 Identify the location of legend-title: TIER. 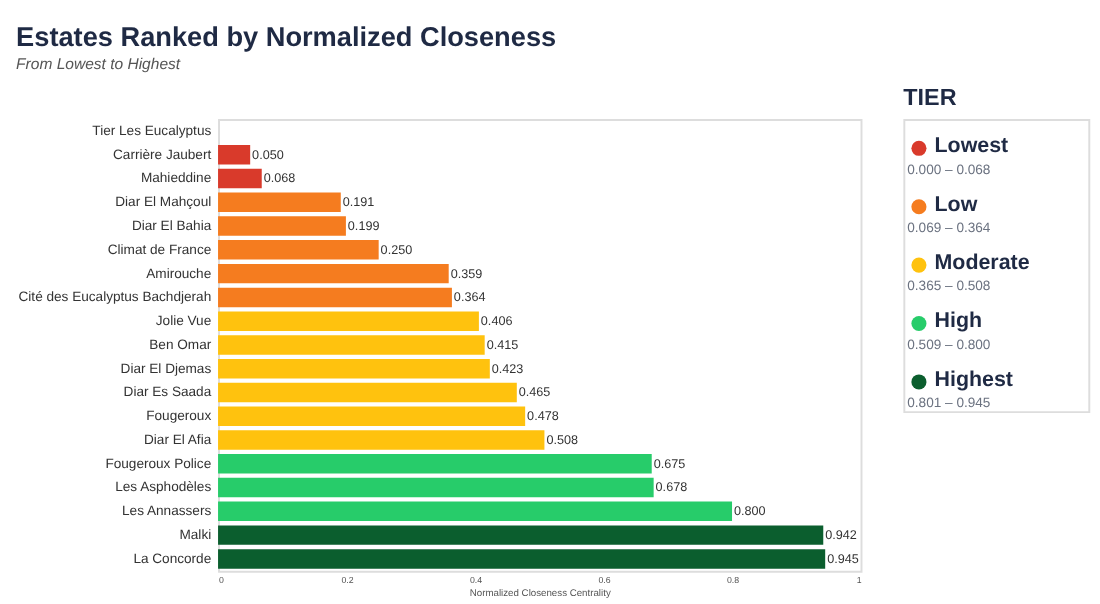
(930, 98).